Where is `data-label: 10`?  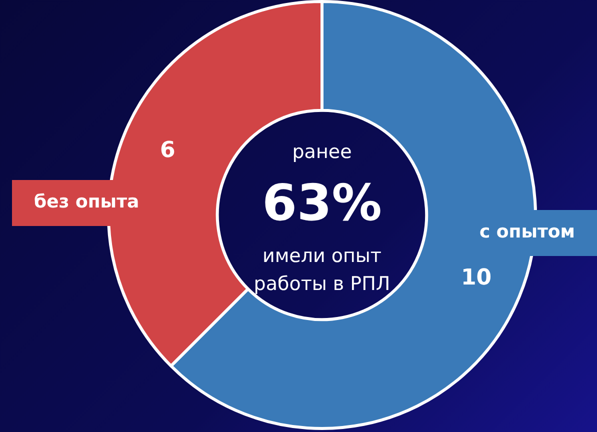
data-label: 10 is located at coordinates (476, 278).